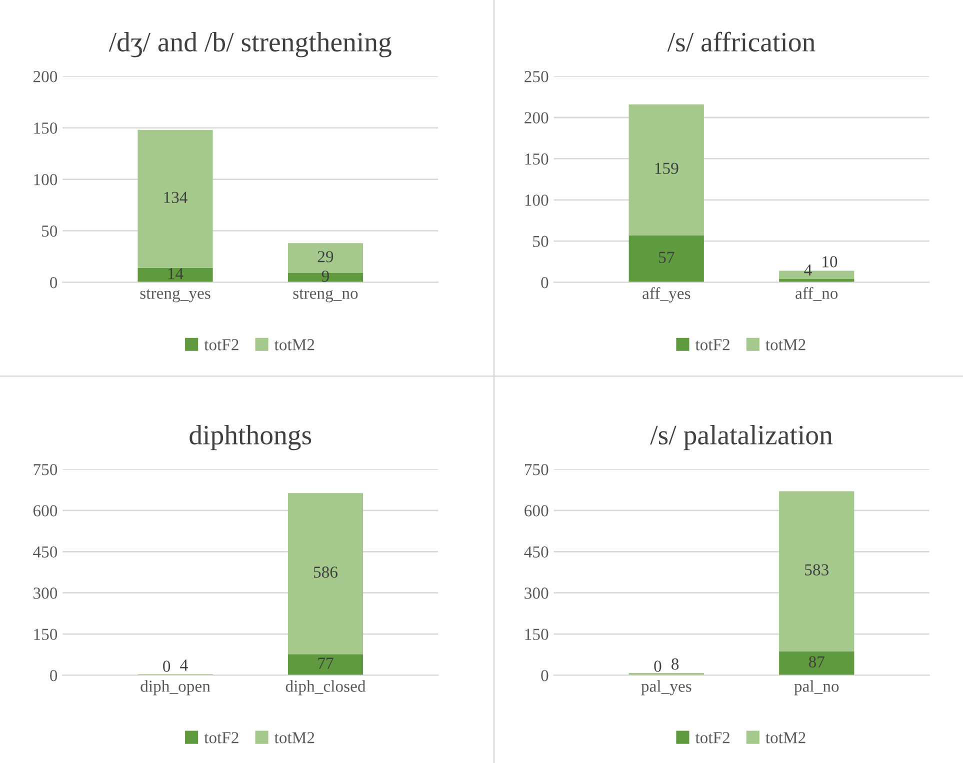 The image size is (963, 763). Describe the element at coordinates (250, 45) in the screenshot. I see `chart-title: /dʒ/ and /b/ strengthening` at that location.